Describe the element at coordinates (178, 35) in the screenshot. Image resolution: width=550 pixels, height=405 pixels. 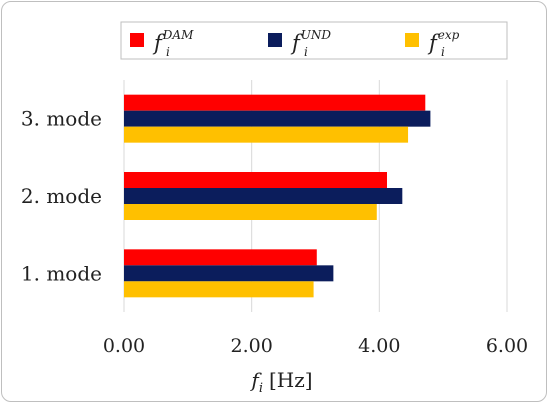
I see `legend-entry-sup: DAM` at that location.